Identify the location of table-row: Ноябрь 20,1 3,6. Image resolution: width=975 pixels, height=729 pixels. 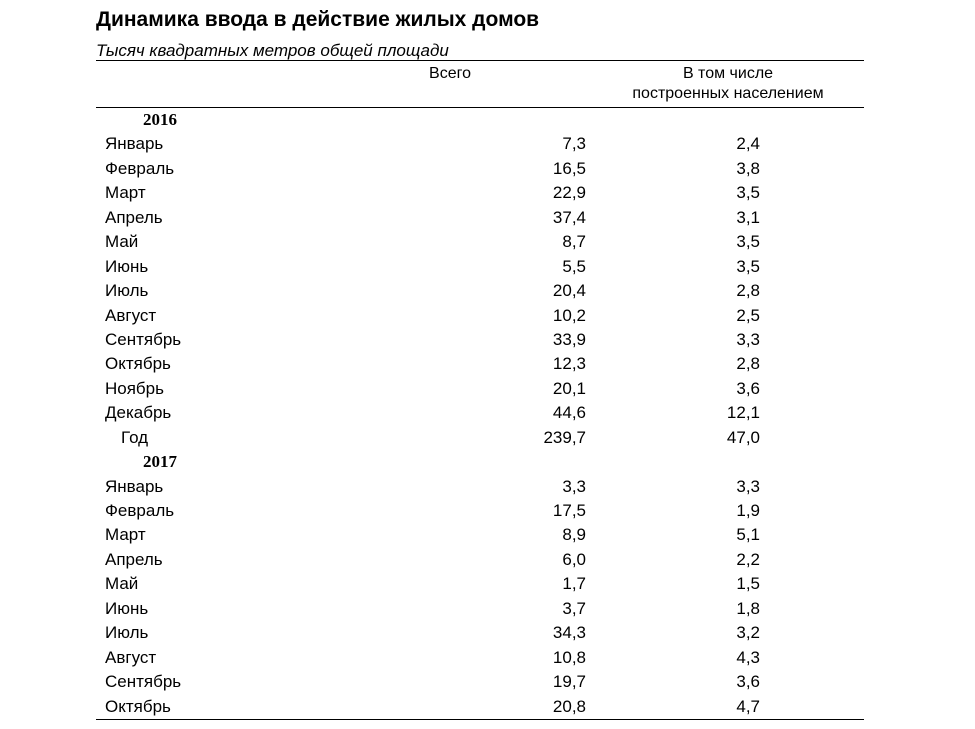
(480, 389).